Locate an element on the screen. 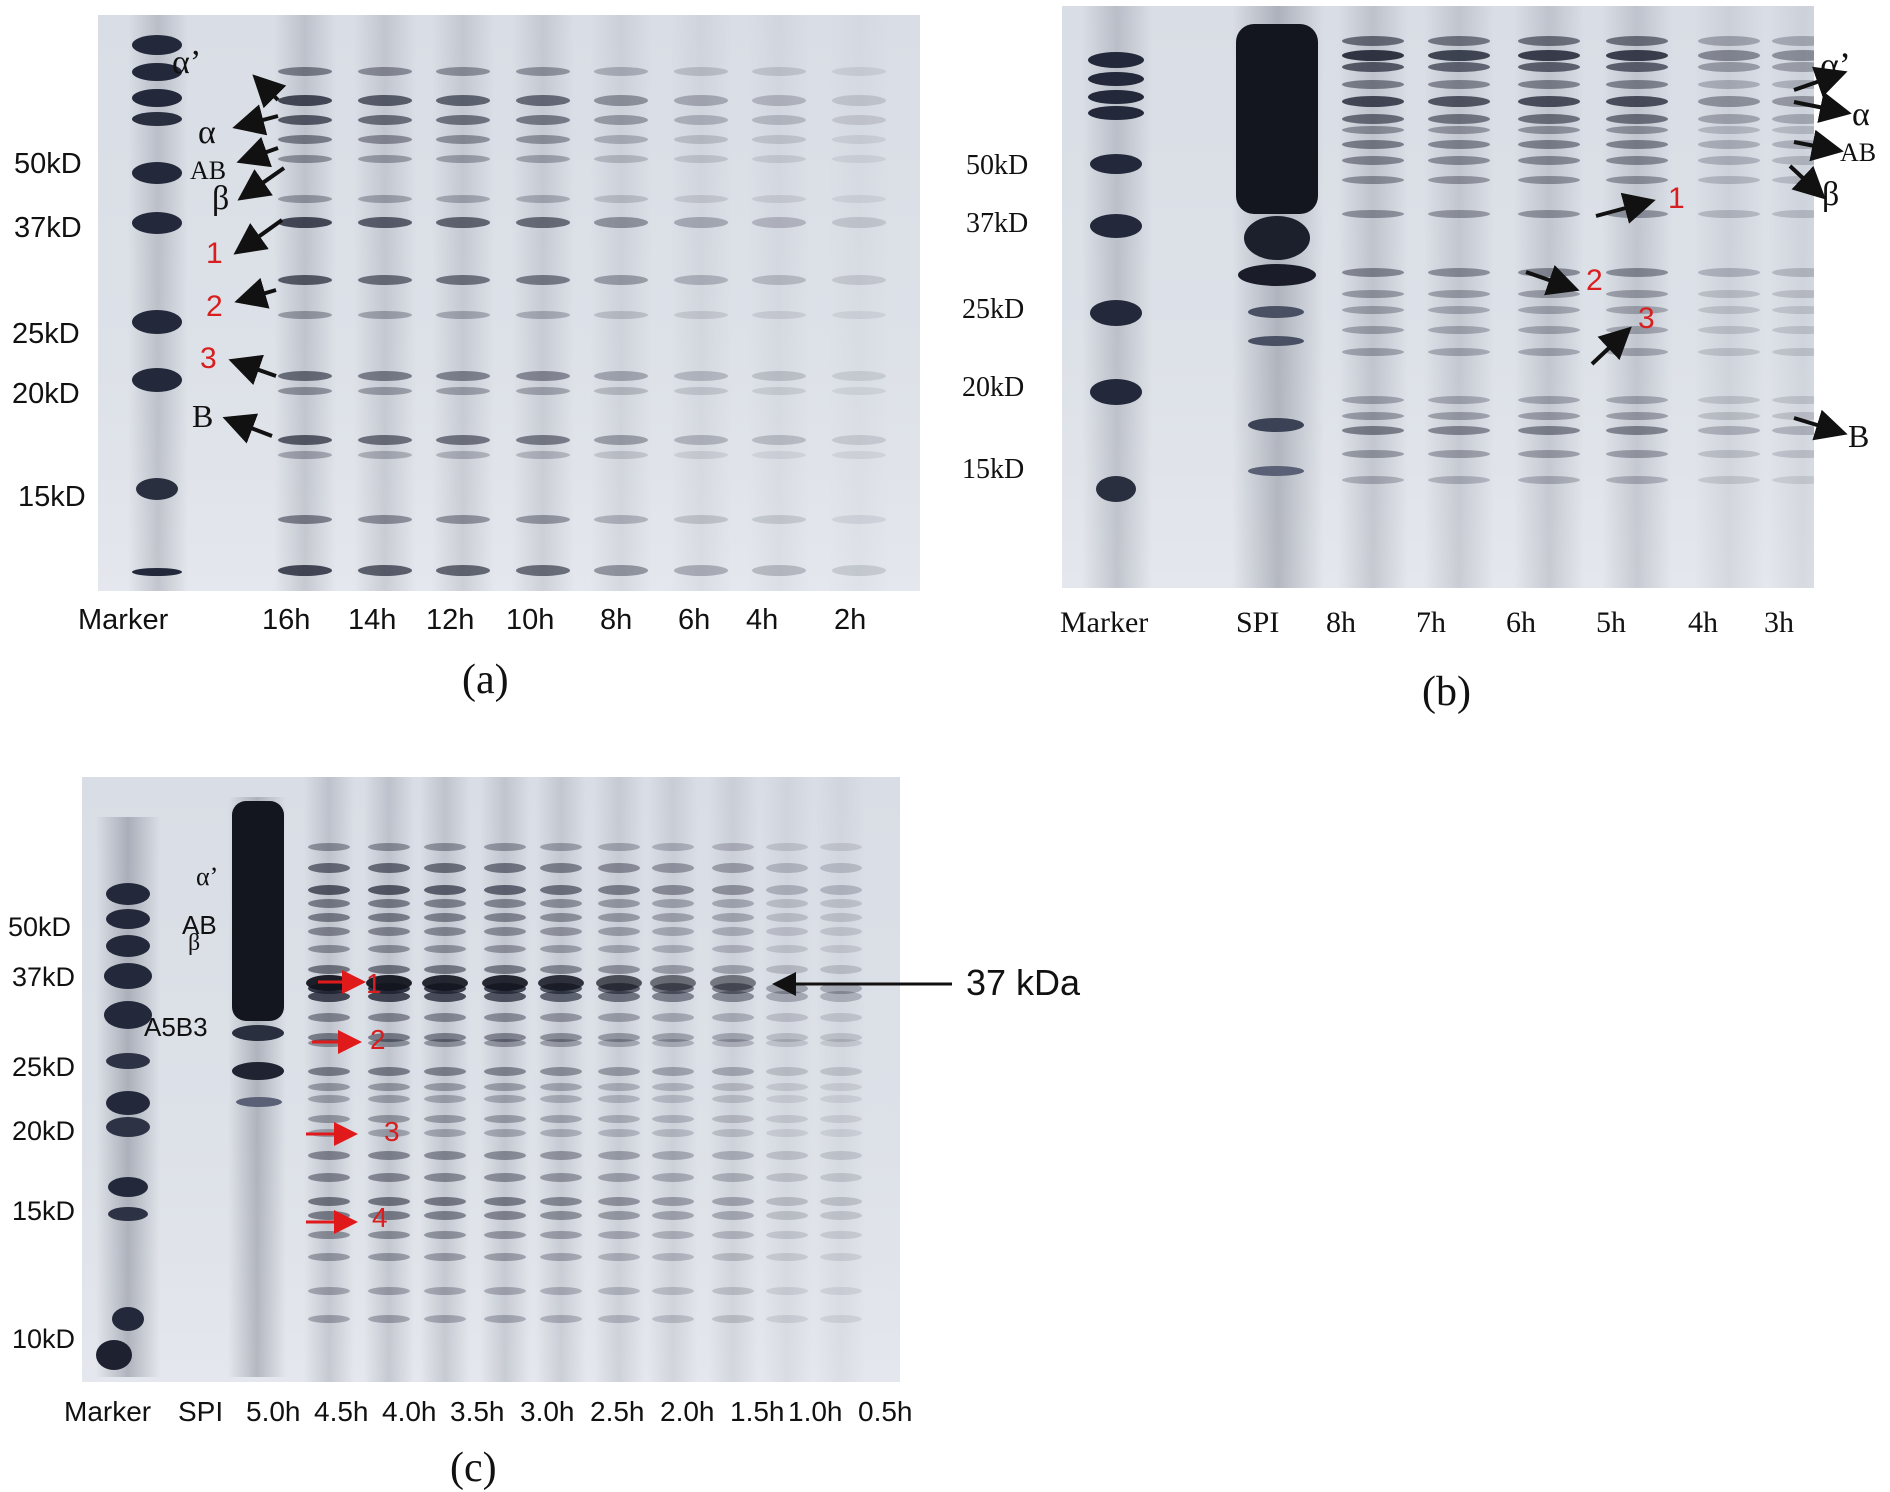  lane-label-b: Marker is located at coordinates (1104, 622).